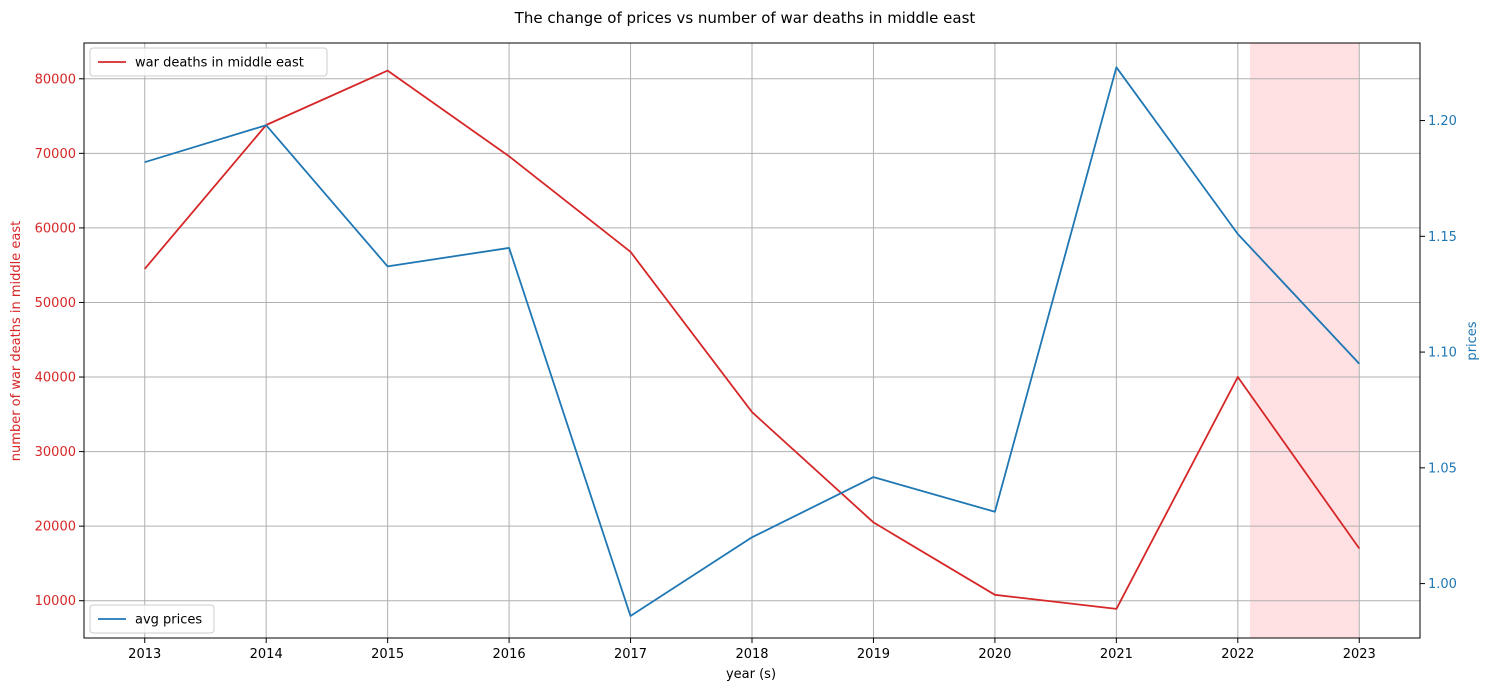 The width and height of the screenshot is (1490, 691). I want to click on left-y-tick-label: 60000, so click(55, 228).